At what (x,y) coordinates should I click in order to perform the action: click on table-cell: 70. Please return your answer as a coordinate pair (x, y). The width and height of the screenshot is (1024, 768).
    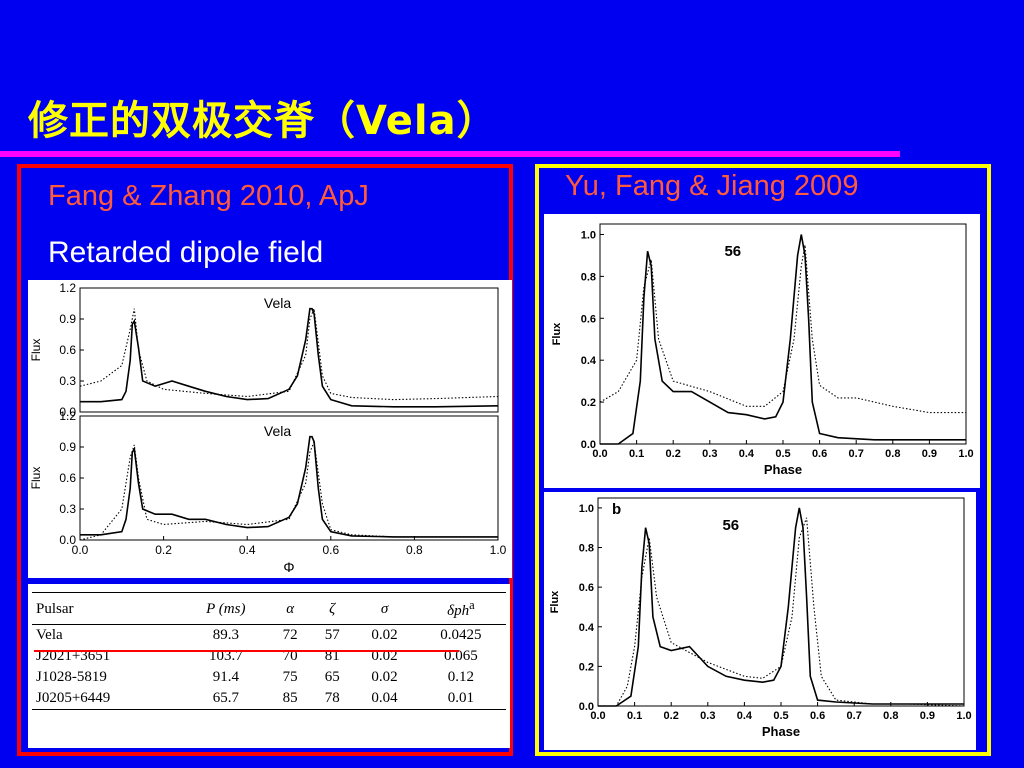
    Looking at the image, I should click on (290, 656).